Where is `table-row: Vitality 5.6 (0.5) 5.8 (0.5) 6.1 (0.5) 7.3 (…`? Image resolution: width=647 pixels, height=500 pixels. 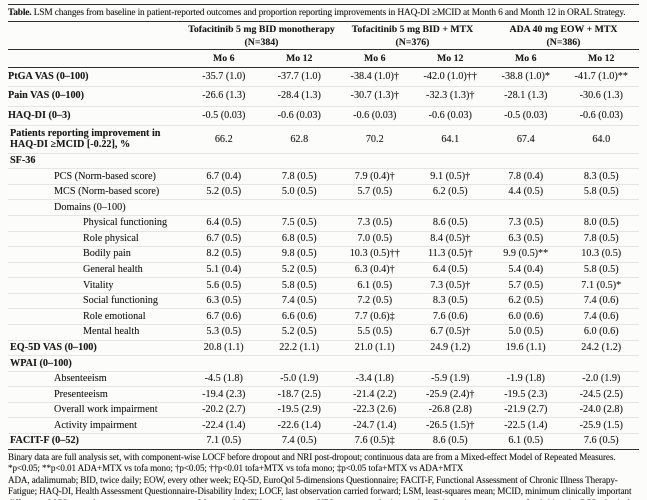
table-row: Vitality 5.6 (0.5) 5.8 (0.5) 6.1 (0.5) 7.3 (… is located at coordinates (323, 285).